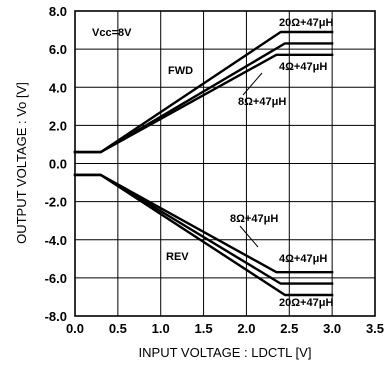 The image size is (387, 367). Describe the element at coordinates (303, 259) in the screenshot. I see `rev-top-label: 4Ω+47μH` at that location.